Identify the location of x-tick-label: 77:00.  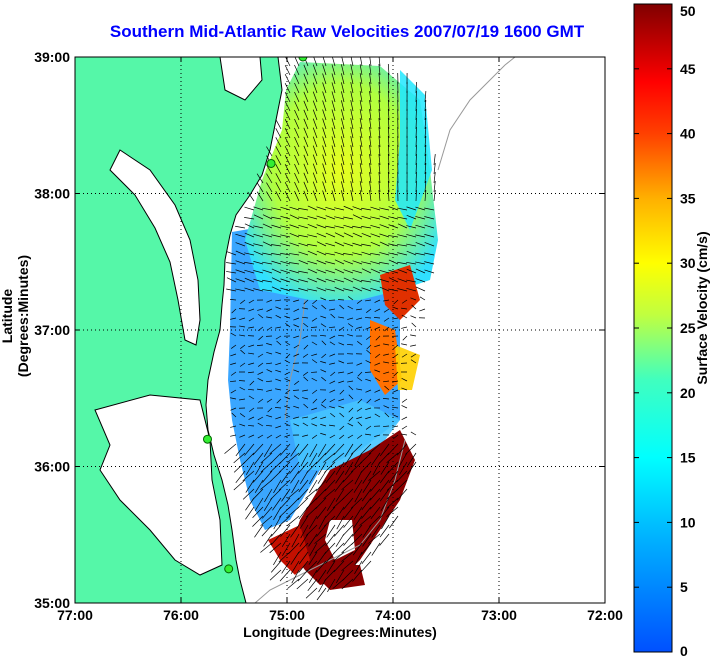
(75, 615).